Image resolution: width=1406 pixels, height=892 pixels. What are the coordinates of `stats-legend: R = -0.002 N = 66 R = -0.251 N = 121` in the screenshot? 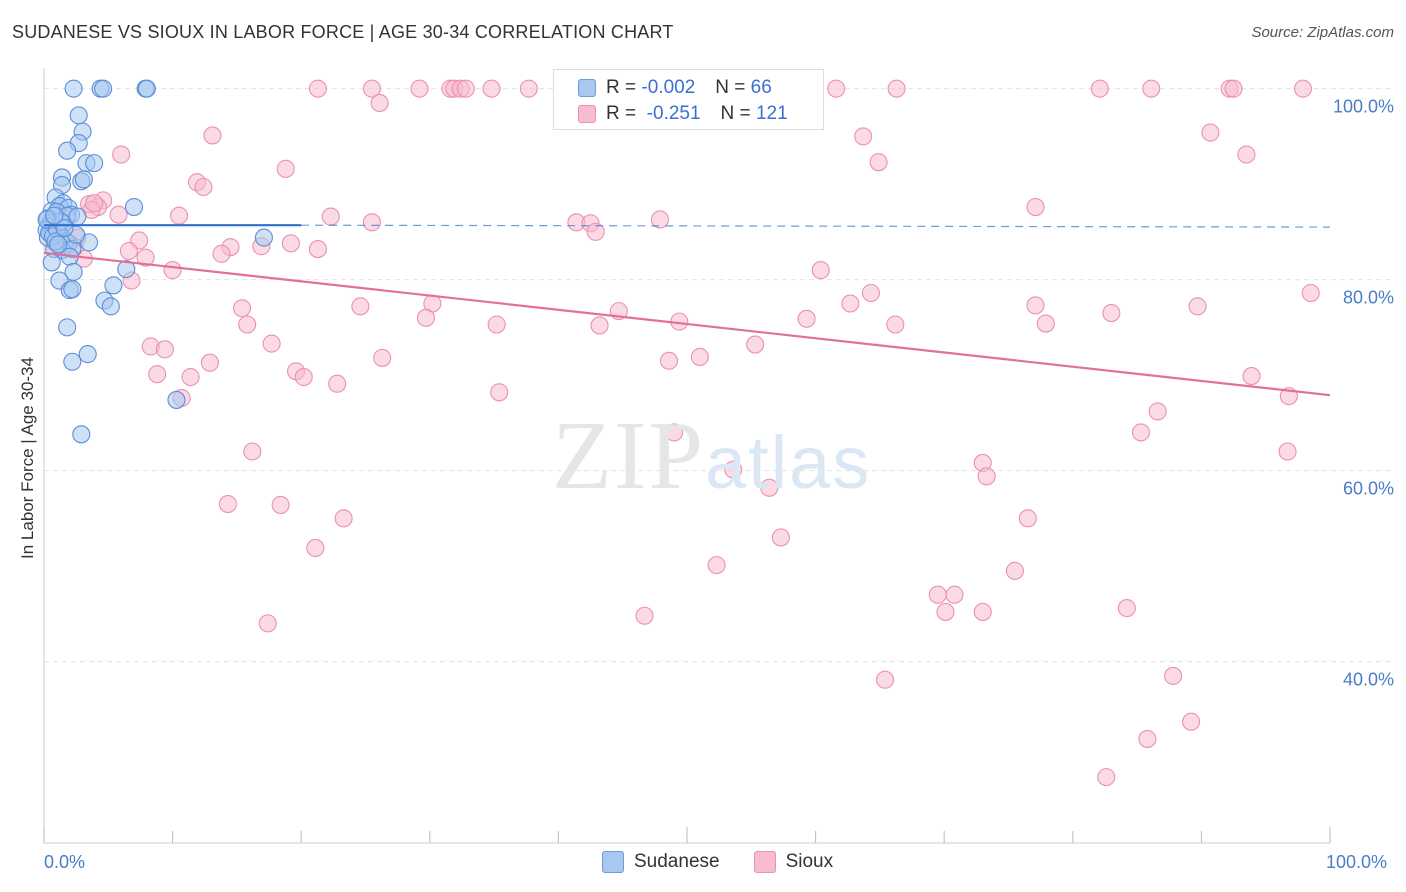 It's located at (688, 99).